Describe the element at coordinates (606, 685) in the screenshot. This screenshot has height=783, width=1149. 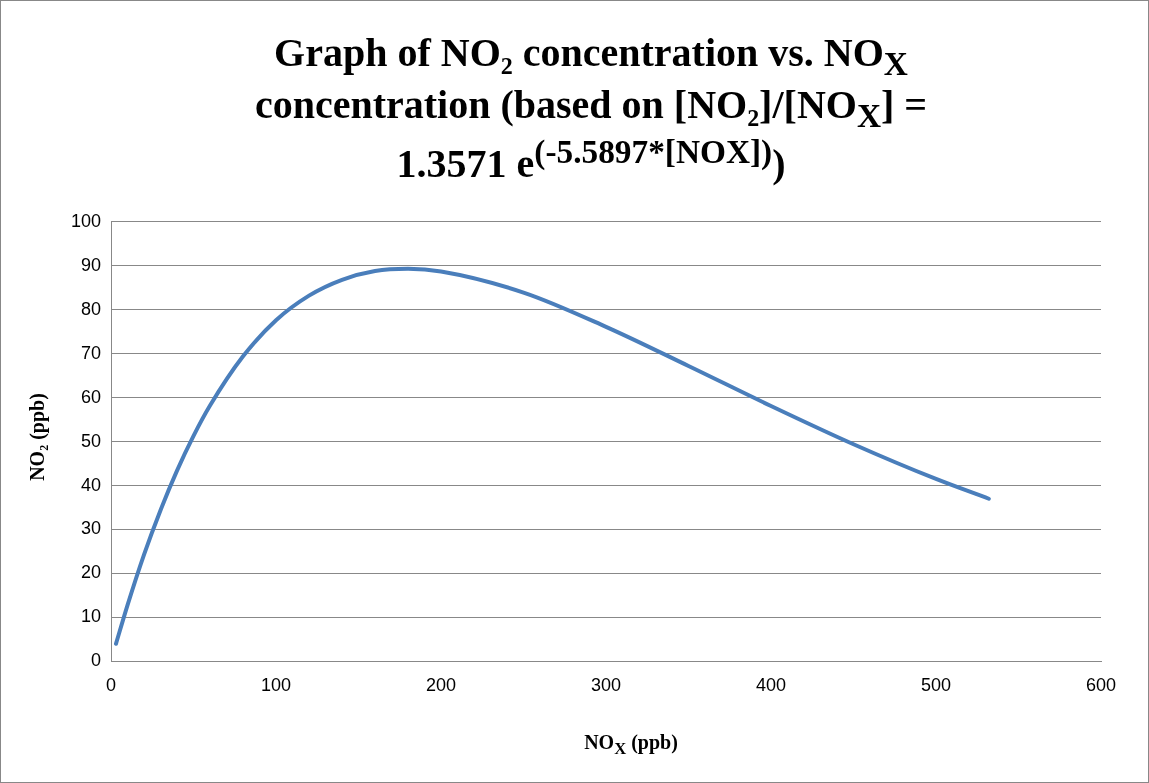
I see `x-tick-label: 300` at that location.